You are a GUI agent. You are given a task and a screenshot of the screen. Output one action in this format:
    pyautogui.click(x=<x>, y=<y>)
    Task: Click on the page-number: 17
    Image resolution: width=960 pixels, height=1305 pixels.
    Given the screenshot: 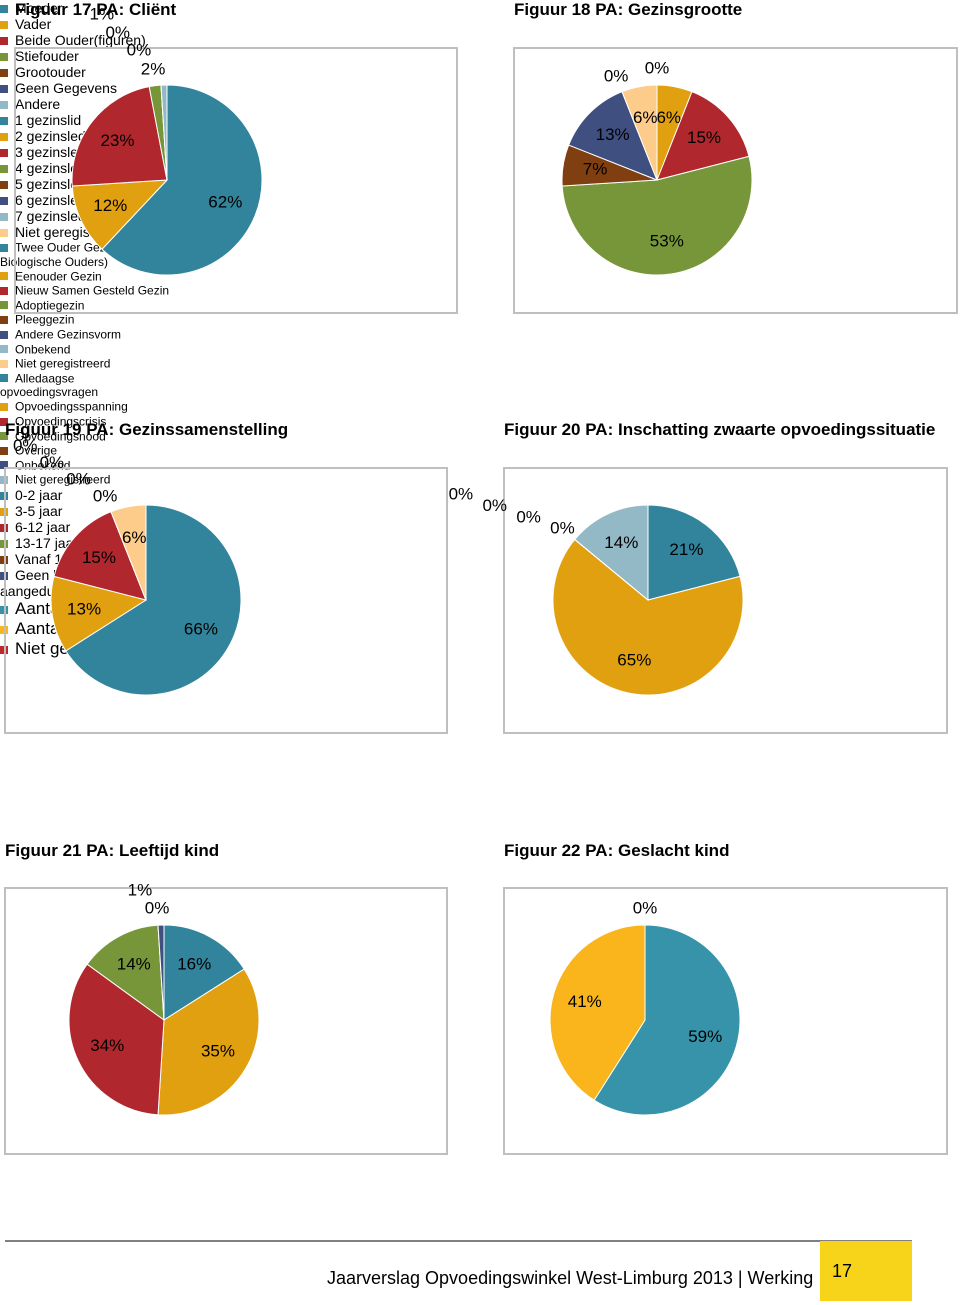 What is the action you would take?
    pyautogui.click(x=866, y=1271)
    